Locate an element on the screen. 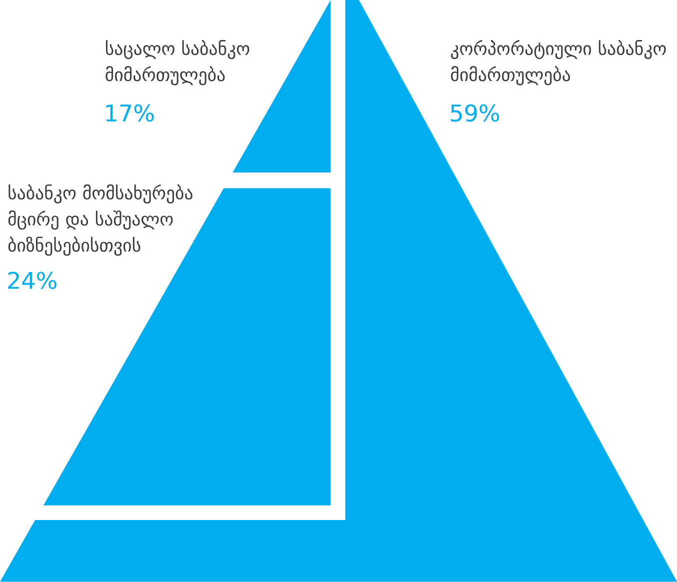  category-label: საცალო საბანკო მიმართულება is located at coordinates (178, 63).